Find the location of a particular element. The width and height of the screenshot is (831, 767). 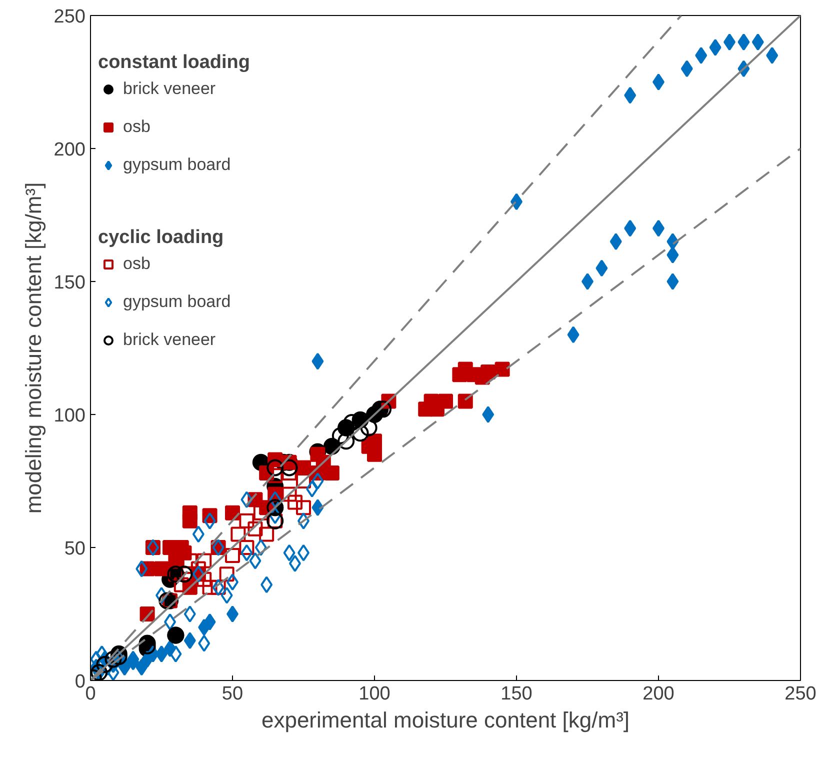

y-axis-title: modeling moisture content [kg/m³] is located at coordinates (33, 348).